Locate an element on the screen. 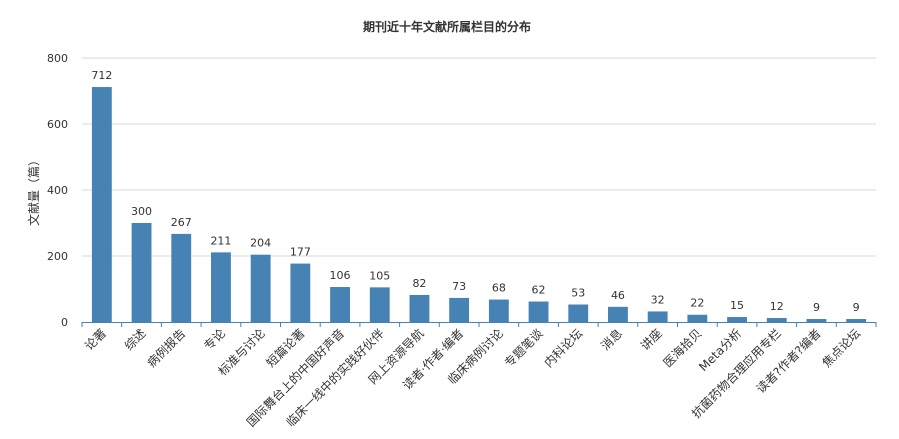  y-tick-label: 200 is located at coordinates (57, 256).